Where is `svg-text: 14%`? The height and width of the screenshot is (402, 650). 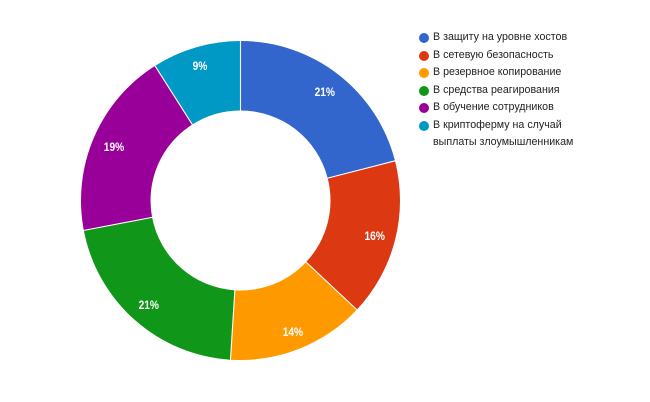
svg-text: 14% is located at coordinates (293, 332).